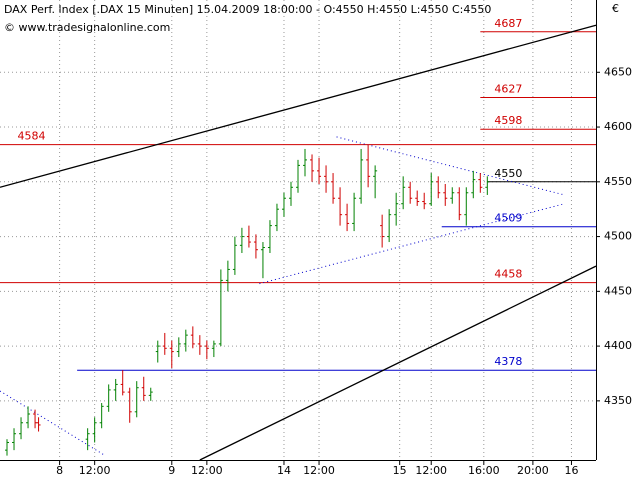 Image resolution: width=640 pixels, height=480 pixels. What do you see at coordinates (618, 181) in the screenshot?
I see `y-tick-label: 4550` at bounding box center [618, 181].